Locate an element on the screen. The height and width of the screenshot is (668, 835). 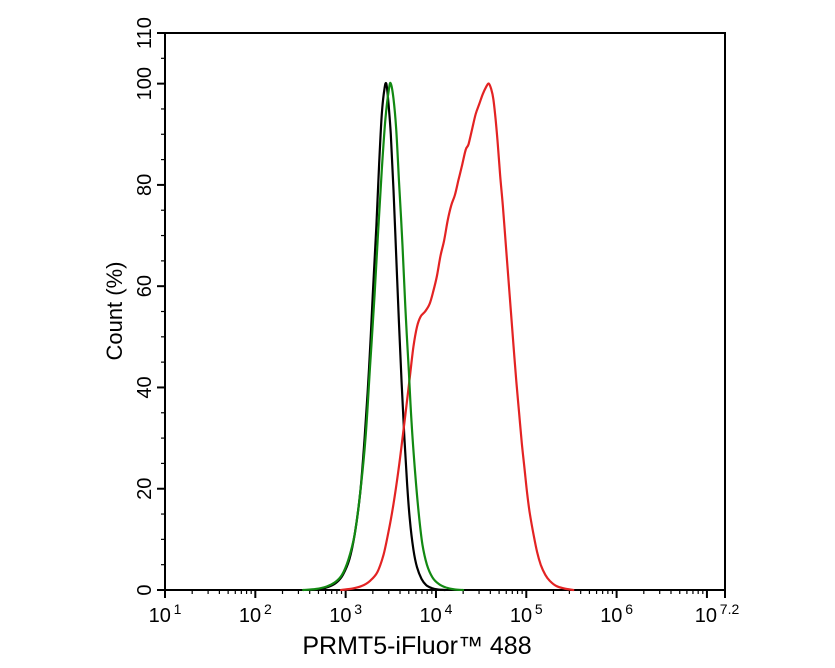
y-tick-label-40: 40 is located at coordinates (145, 387).